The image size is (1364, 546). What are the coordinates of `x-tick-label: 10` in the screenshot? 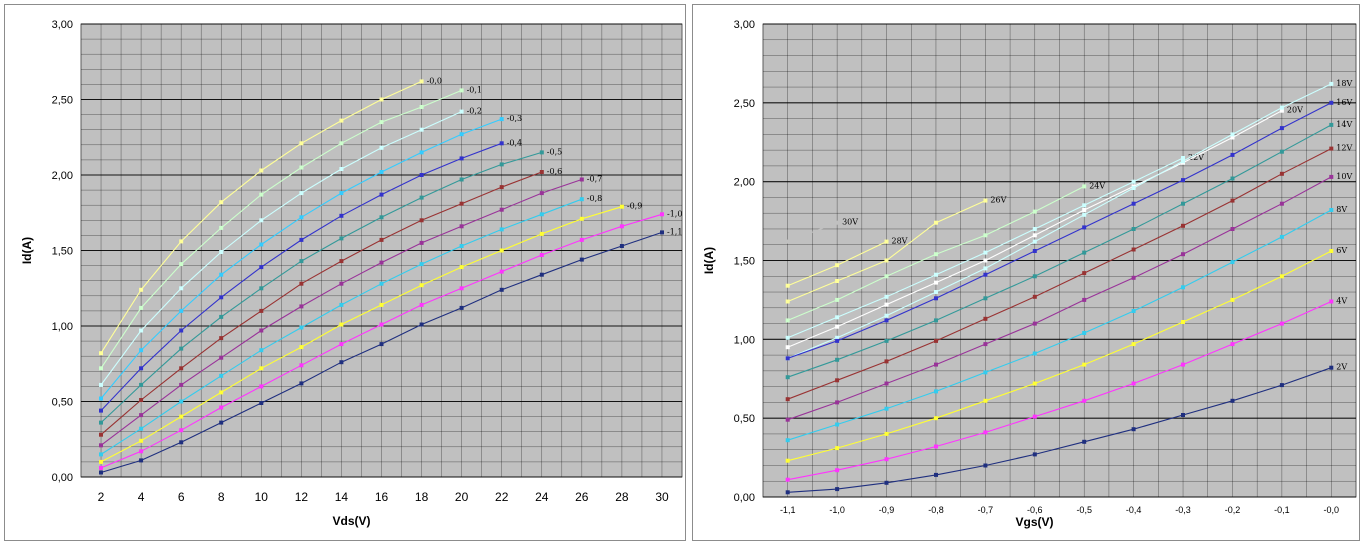 It's located at (262, 497).